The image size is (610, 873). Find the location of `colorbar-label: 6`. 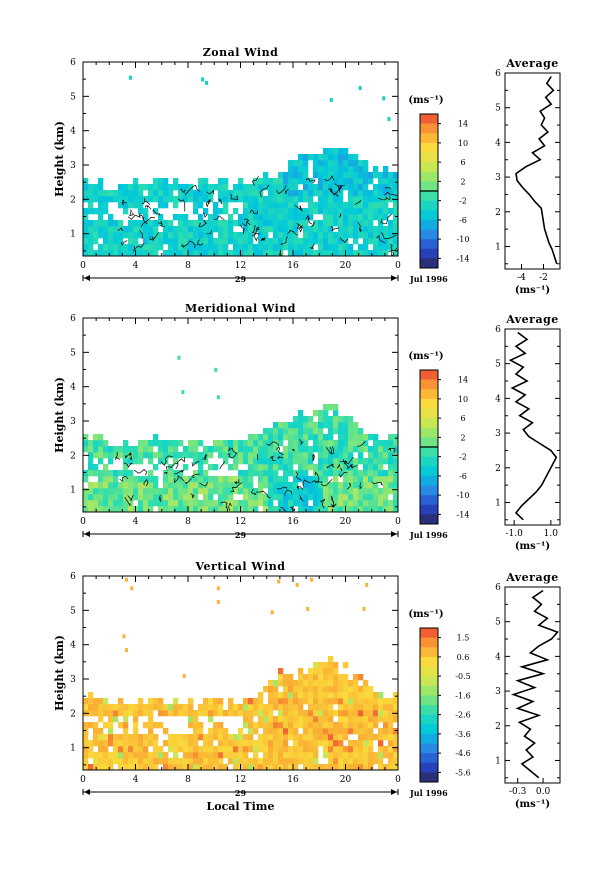

colorbar-label: 6 is located at coordinates (462, 162).